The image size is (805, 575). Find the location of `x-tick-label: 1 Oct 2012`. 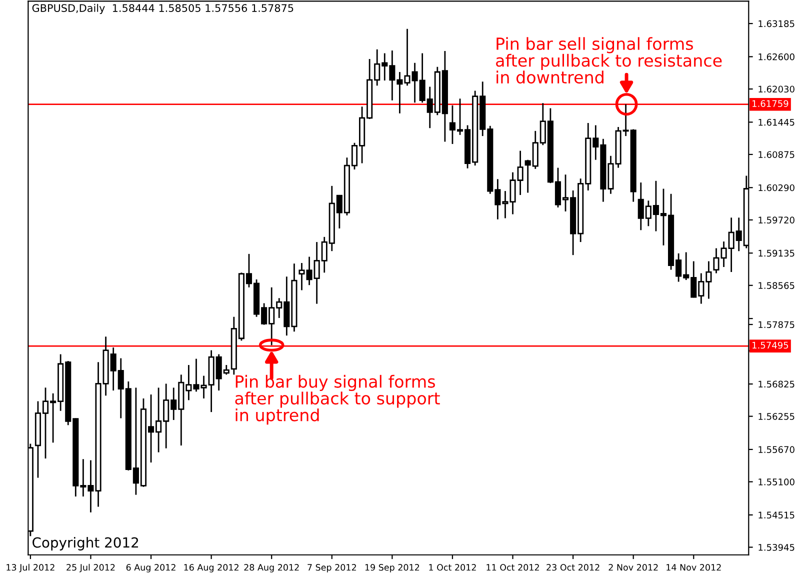

x-tick-label: 1 Oct 2012 is located at coordinates (452, 567).